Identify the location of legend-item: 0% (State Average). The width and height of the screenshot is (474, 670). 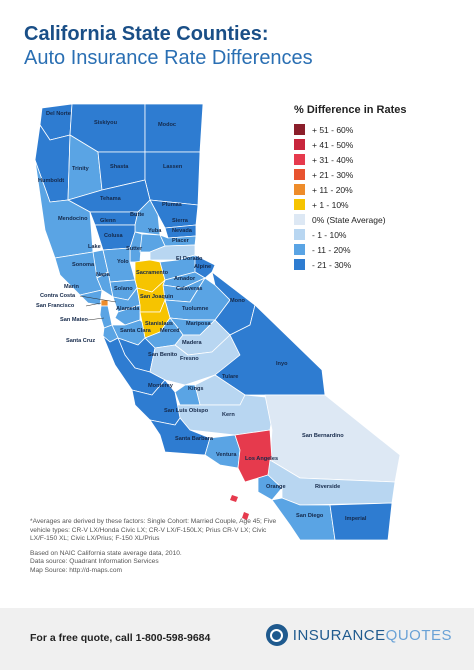
(374, 219).